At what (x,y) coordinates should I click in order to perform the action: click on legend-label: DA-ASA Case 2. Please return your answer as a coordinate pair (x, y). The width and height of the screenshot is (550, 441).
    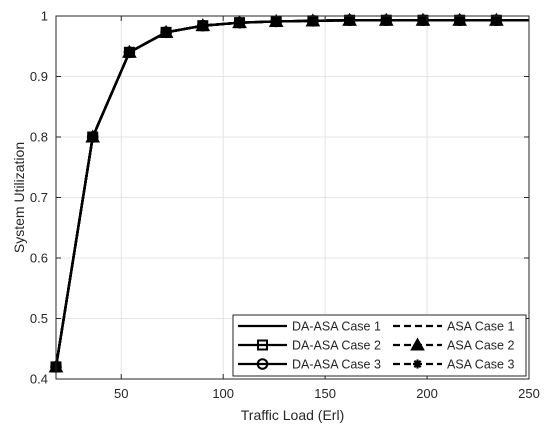
    Looking at the image, I should click on (336, 346).